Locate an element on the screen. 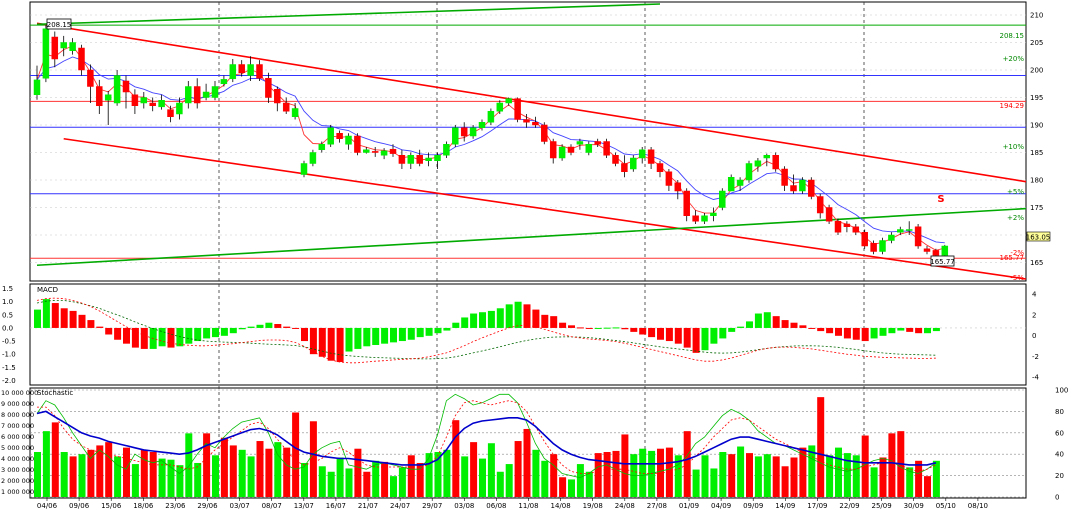 The height and width of the screenshot is (510, 1077). macd-right-tick-label: 0 is located at coordinates (1034, 336).